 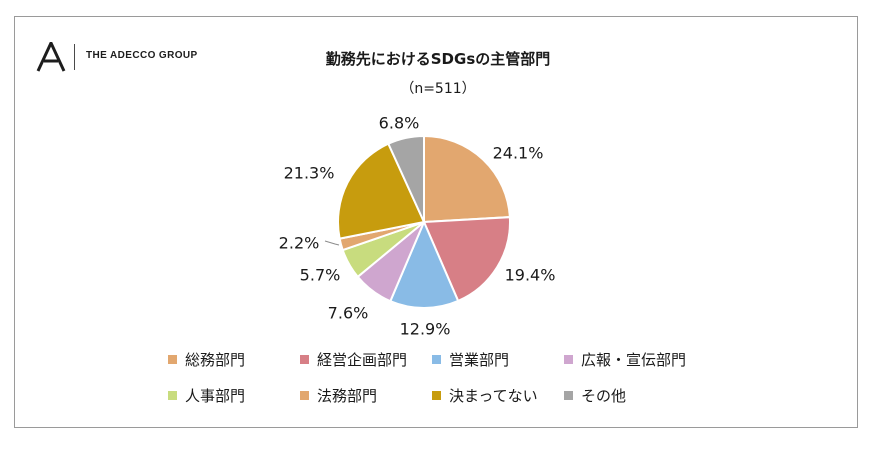 What do you see at coordinates (425, 329) in the screenshot?
I see `data-label: 12.9%` at bounding box center [425, 329].